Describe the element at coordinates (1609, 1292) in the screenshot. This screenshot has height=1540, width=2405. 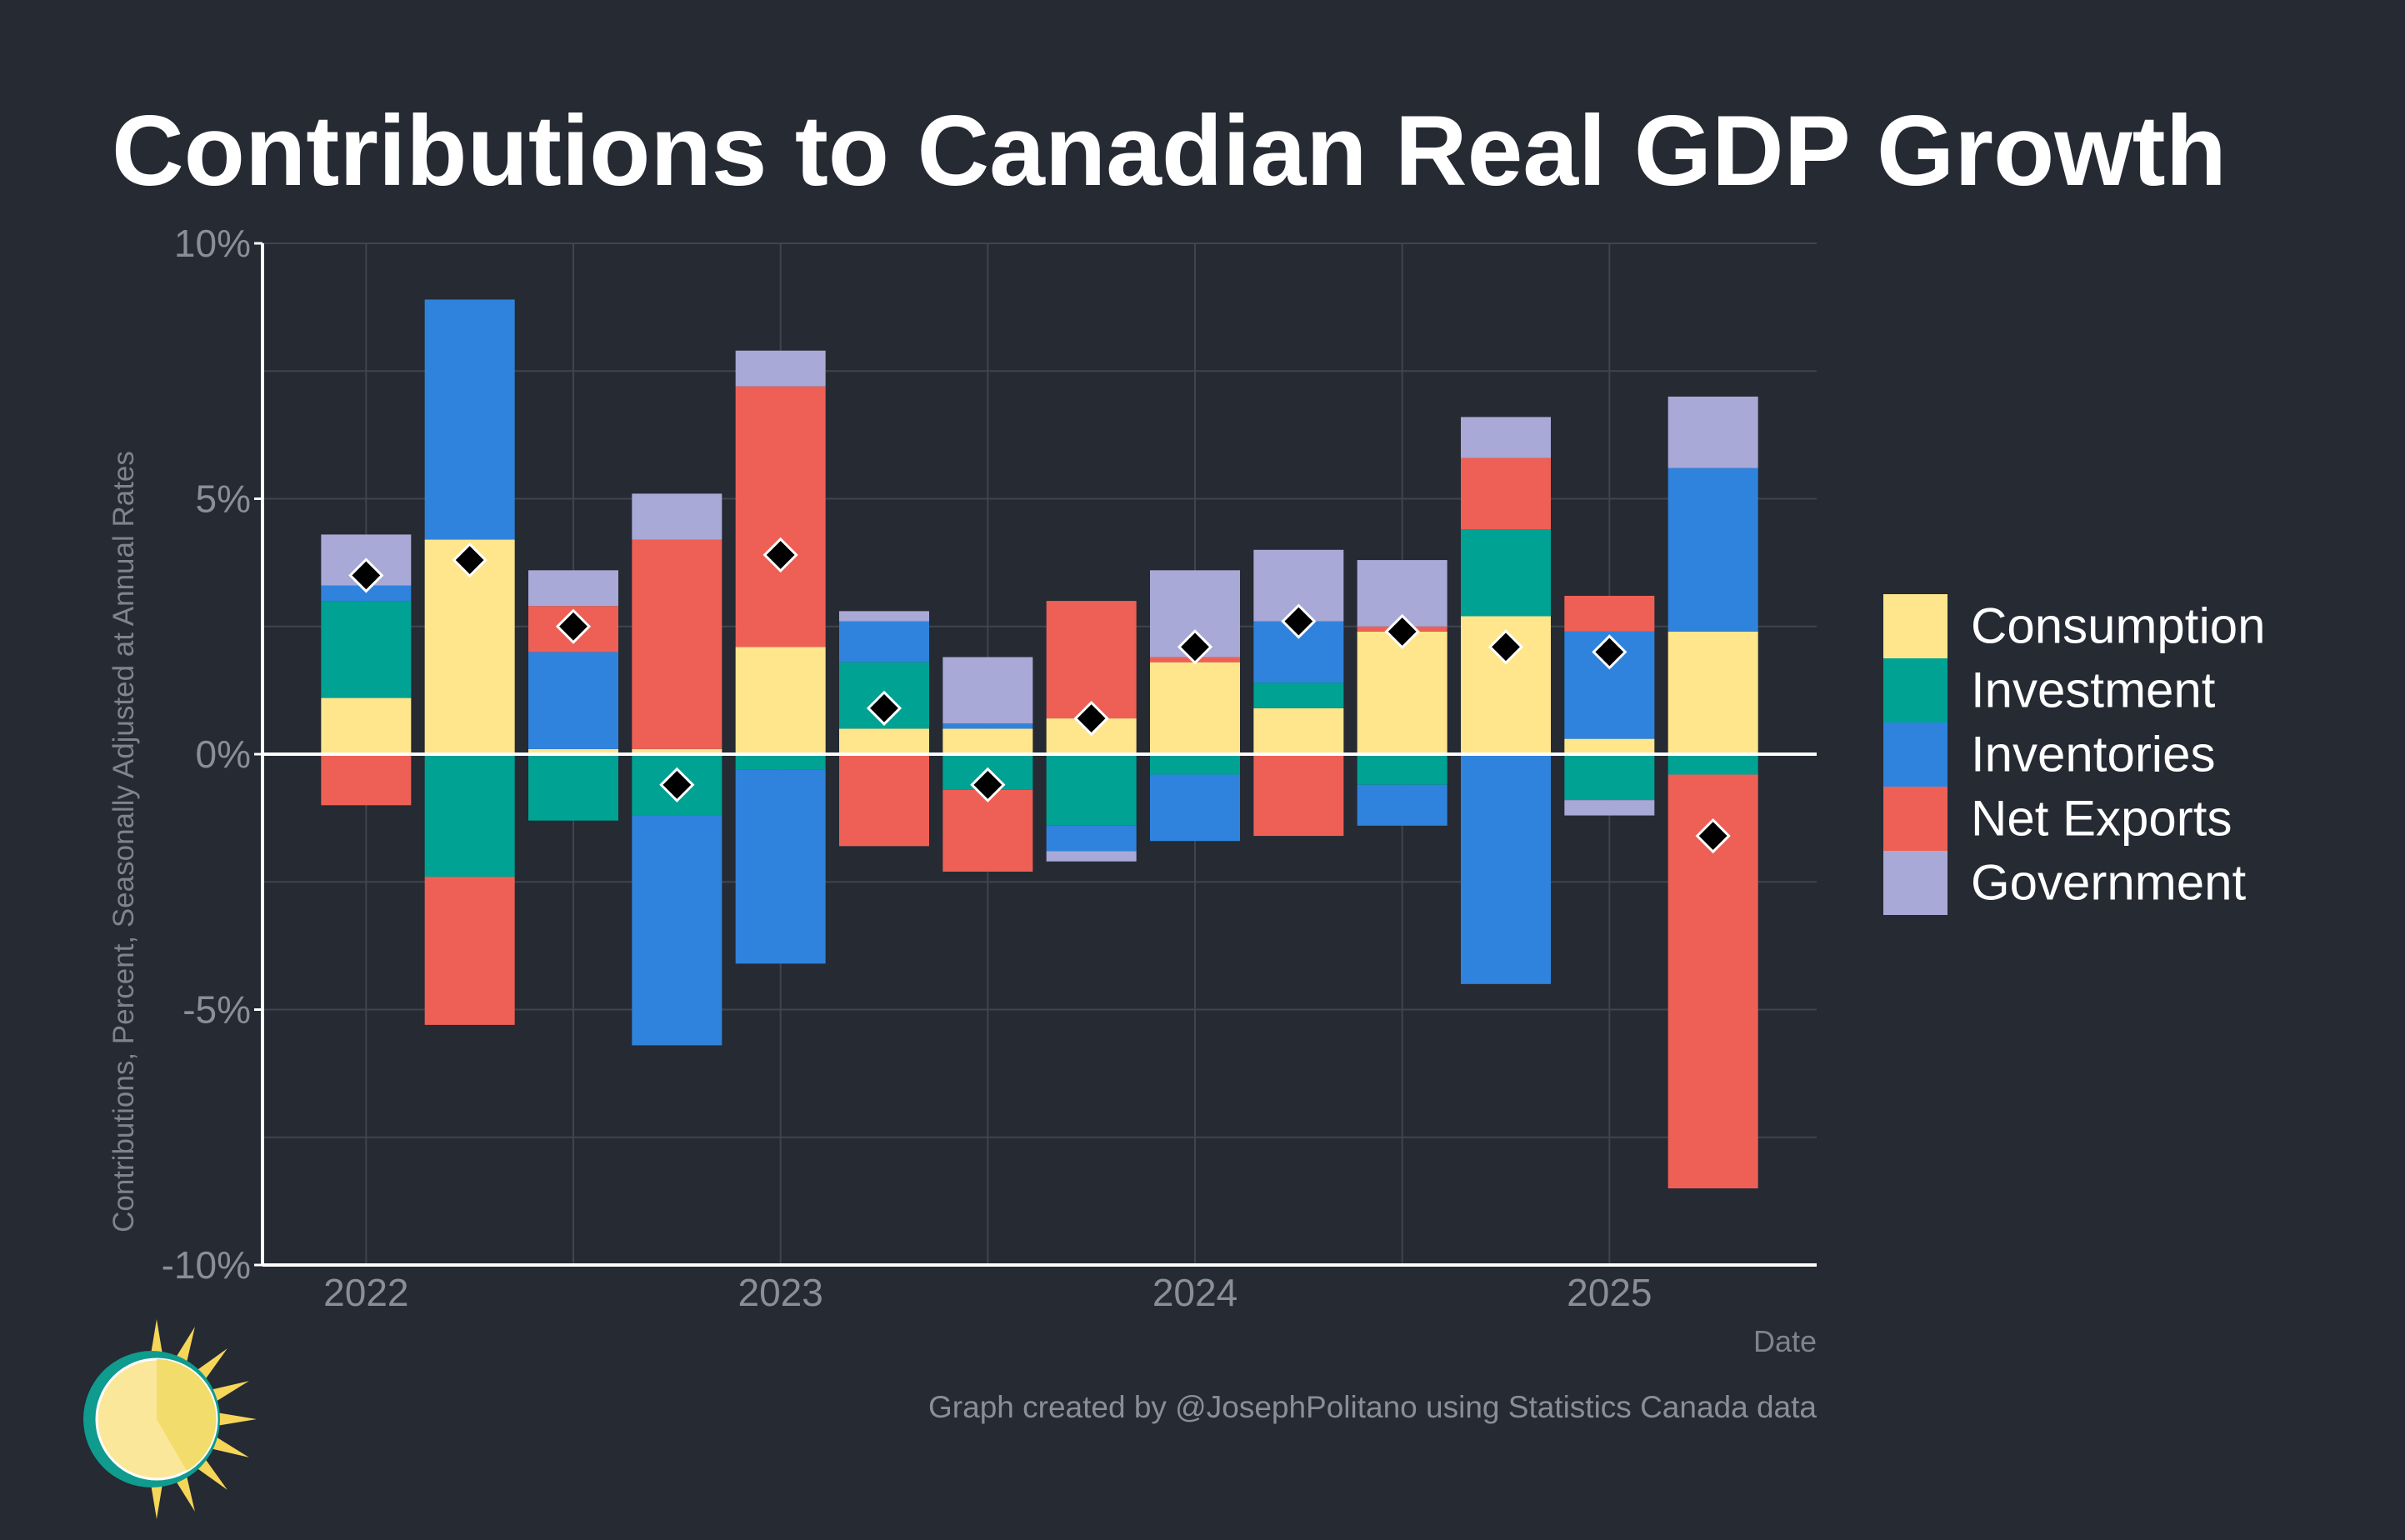
I see `x-tick-label: 2025` at that location.